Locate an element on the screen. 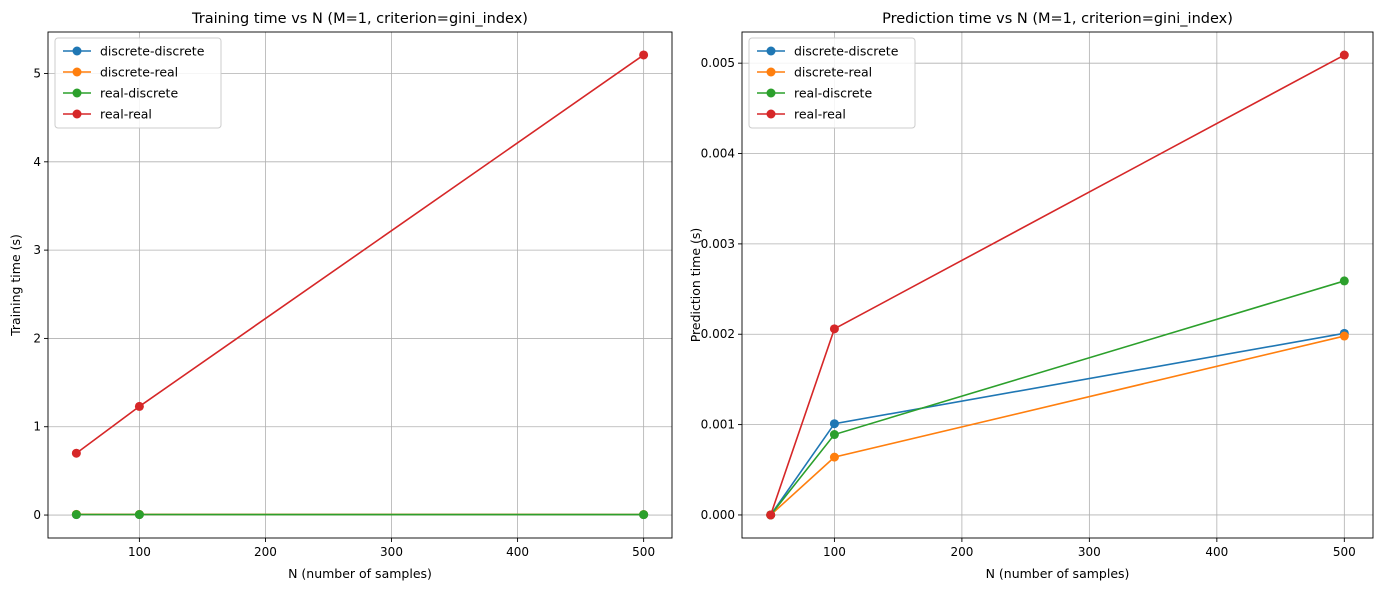  y-tick-label: 0.001 is located at coordinates (718, 425).